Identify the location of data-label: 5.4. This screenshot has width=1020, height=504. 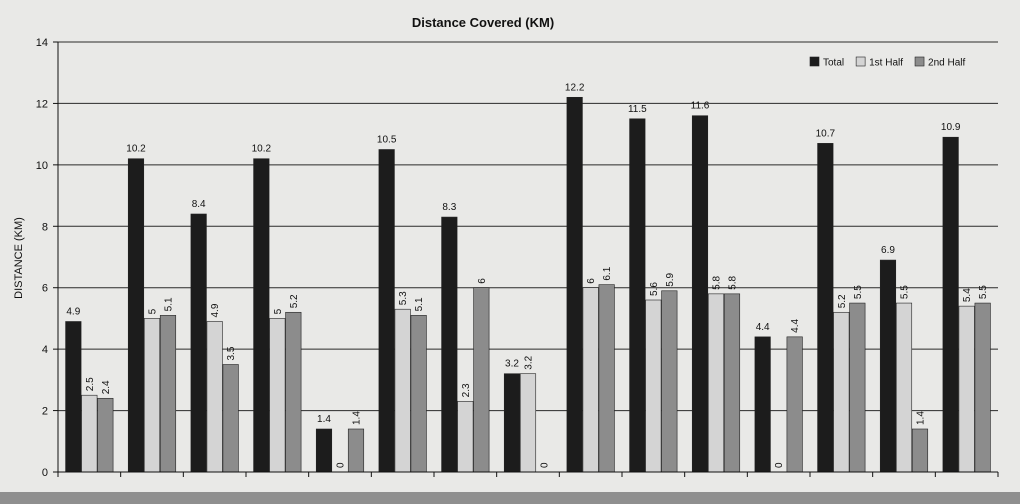
(967, 295).